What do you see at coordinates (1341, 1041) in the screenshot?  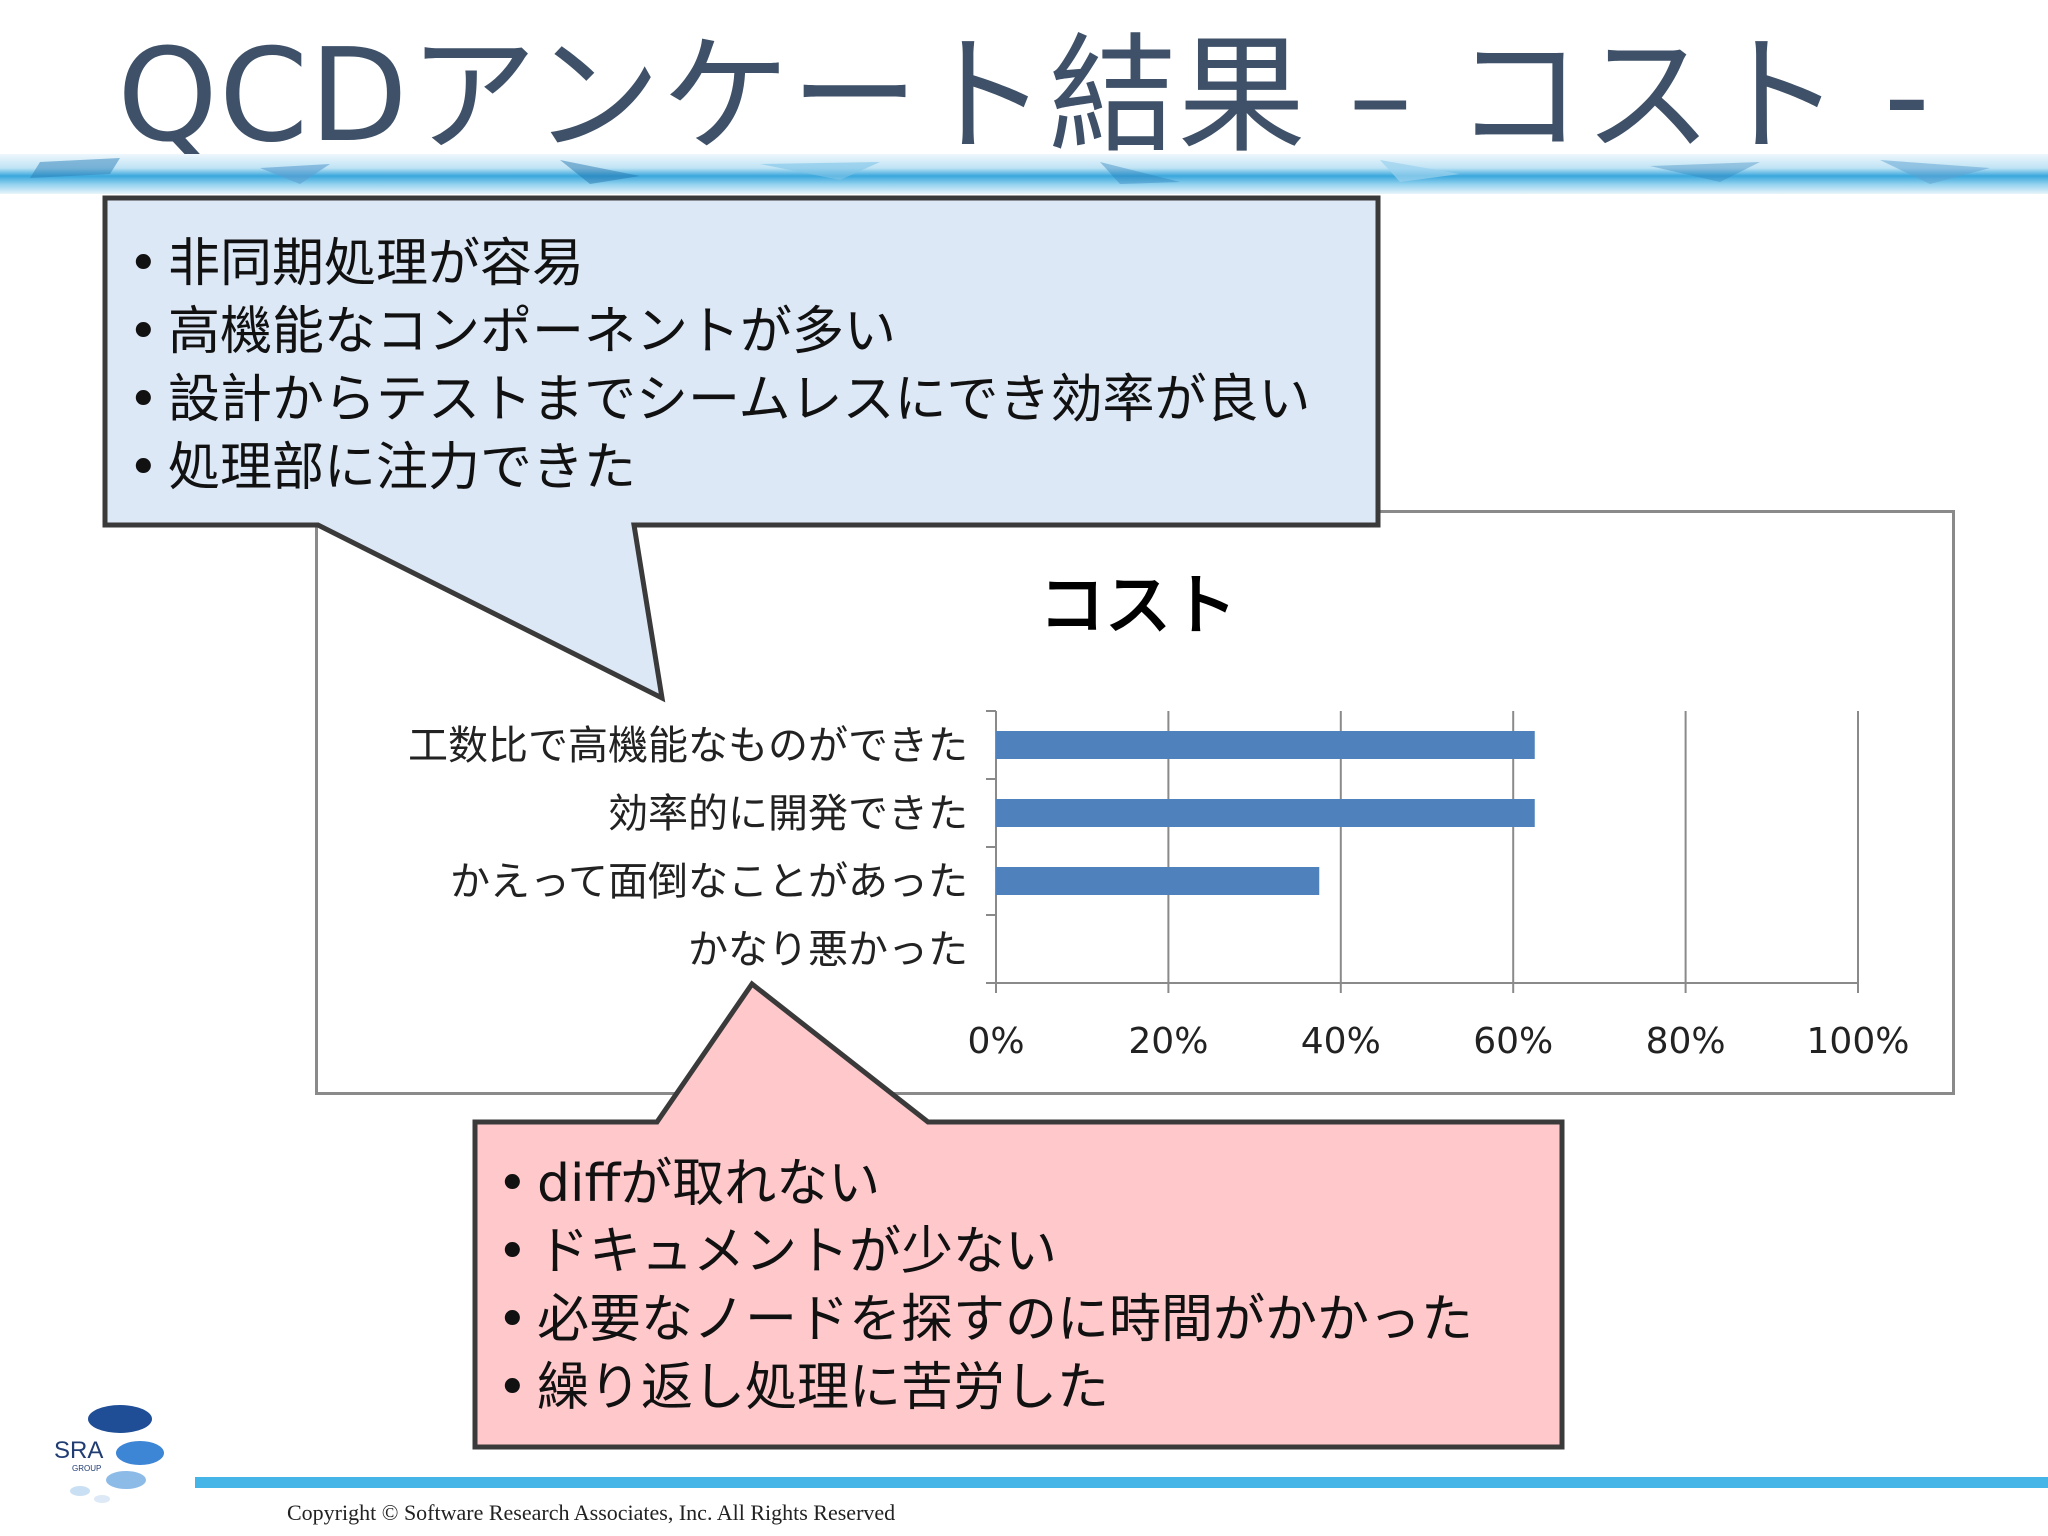 I see `x-tick-label: 40%` at bounding box center [1341, 1041].